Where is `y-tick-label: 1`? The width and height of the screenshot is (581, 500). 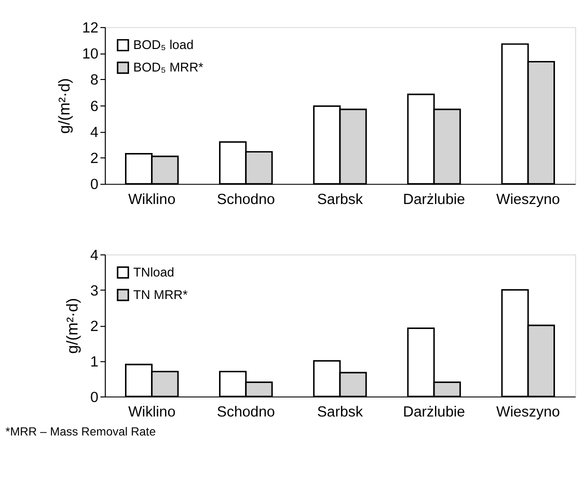
y-tick-label: 1 is located at coordinates (94, 362).